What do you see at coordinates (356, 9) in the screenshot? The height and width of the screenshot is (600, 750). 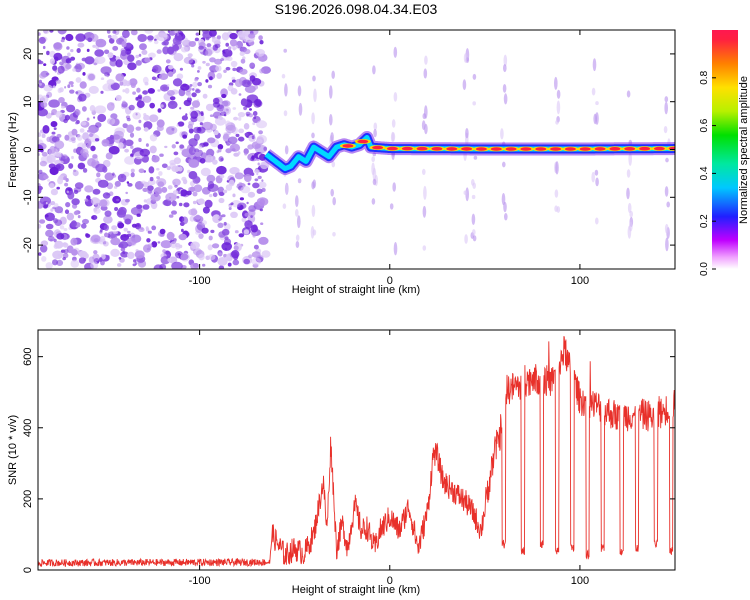 I see `figure-title: S196.2026.098.04.34.E03` at bounding box center [356, 9].